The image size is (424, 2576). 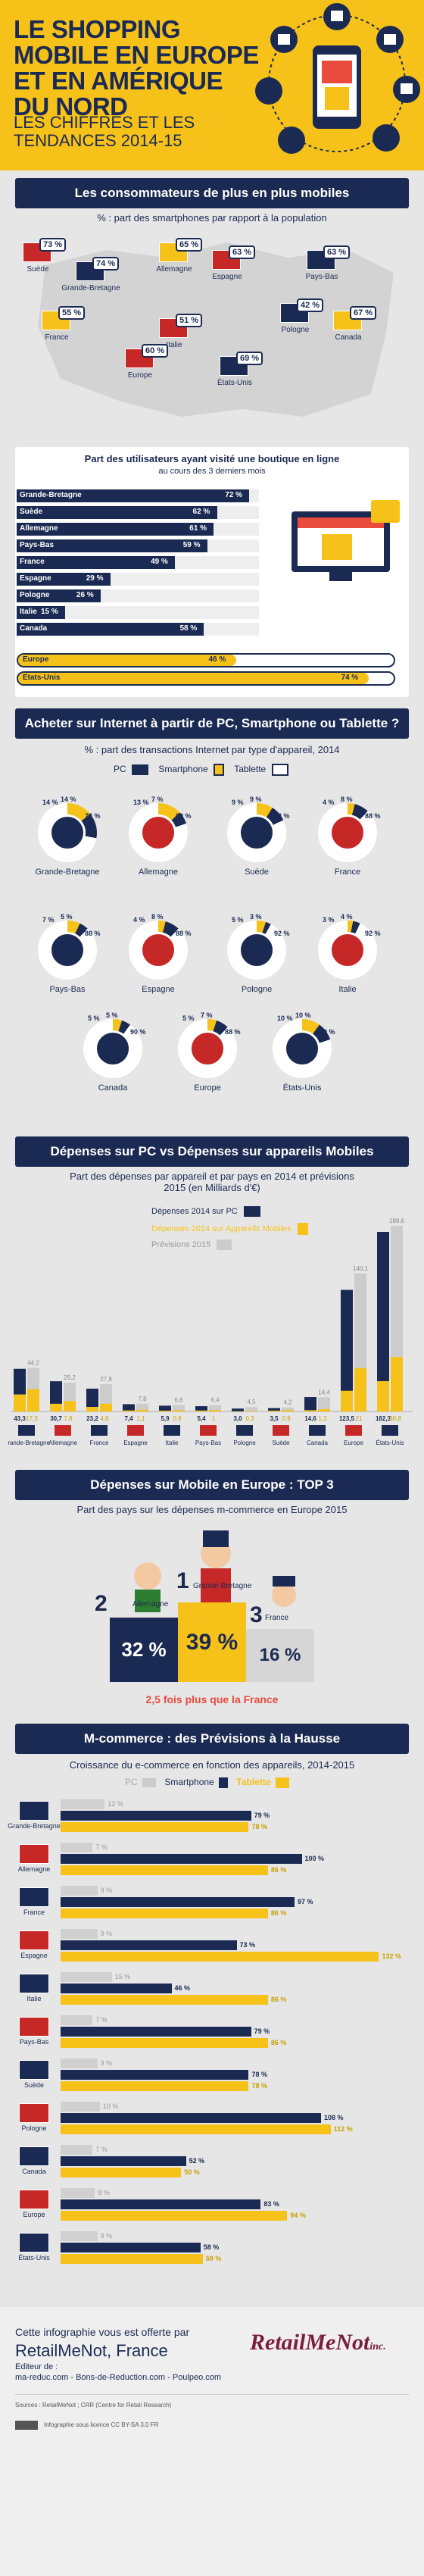 I want to click on smartphone-share-value: 8 %, so click(x=157, y=917).